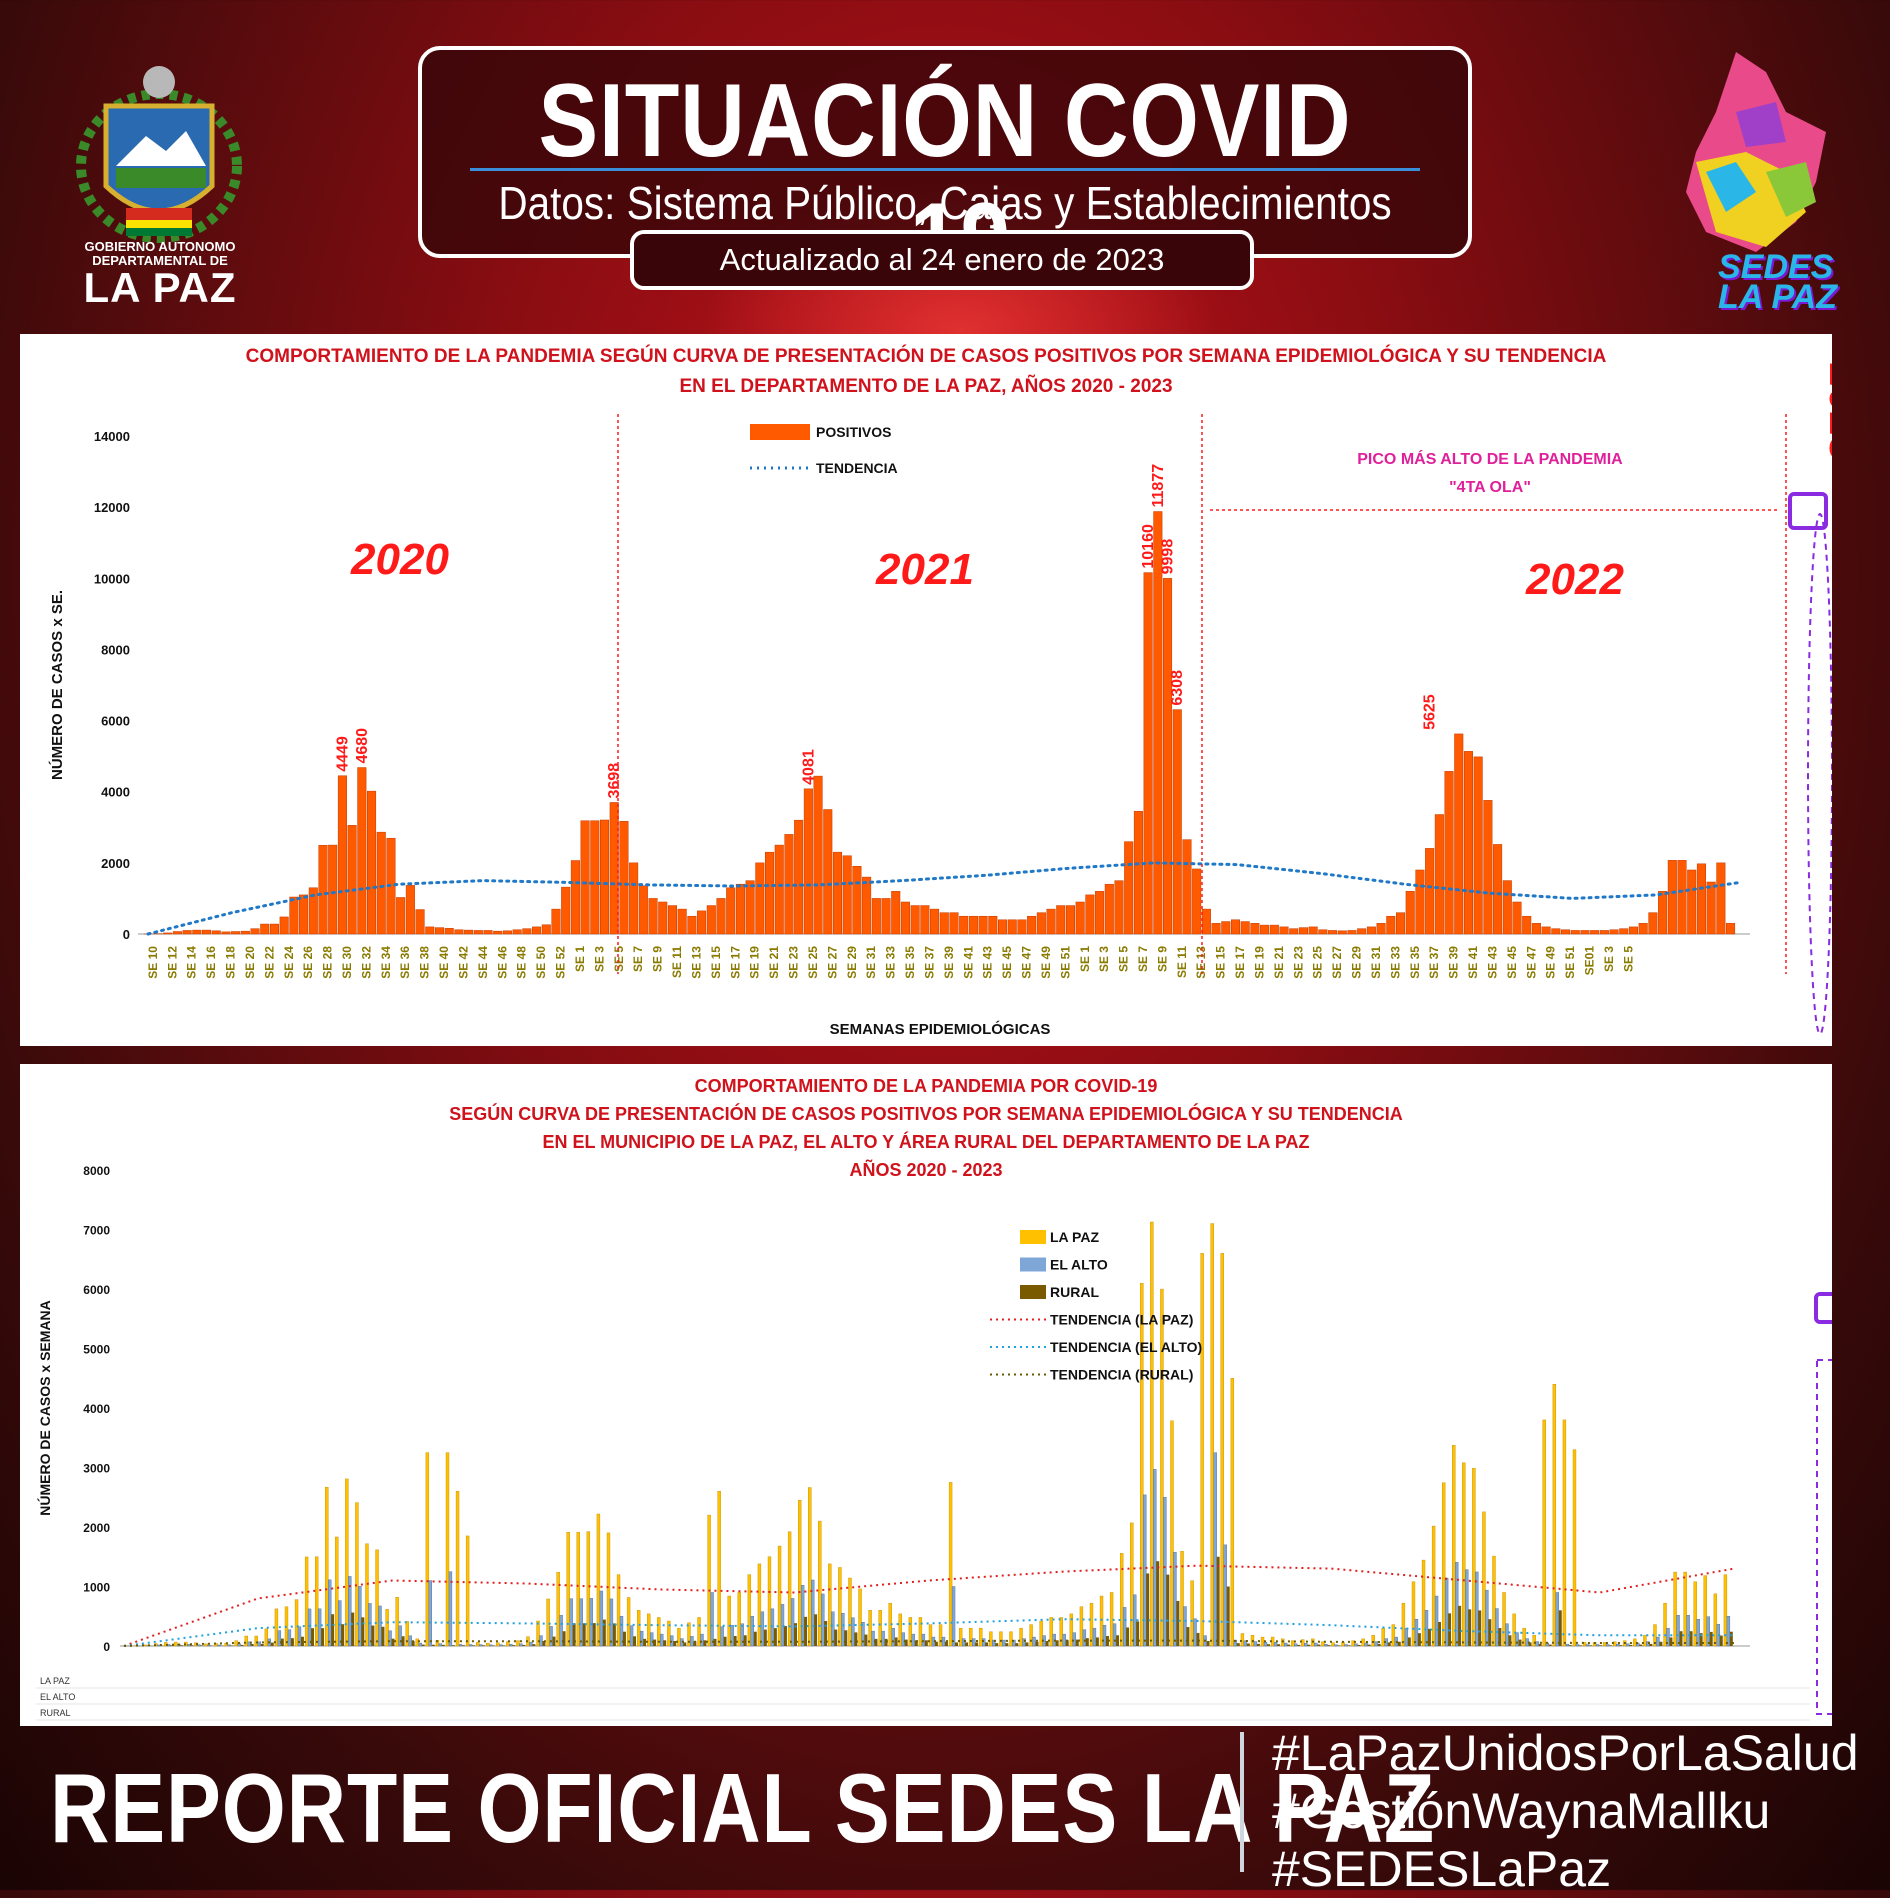  I want to click on x-tick-label: SE 11, so click(1182, 962).